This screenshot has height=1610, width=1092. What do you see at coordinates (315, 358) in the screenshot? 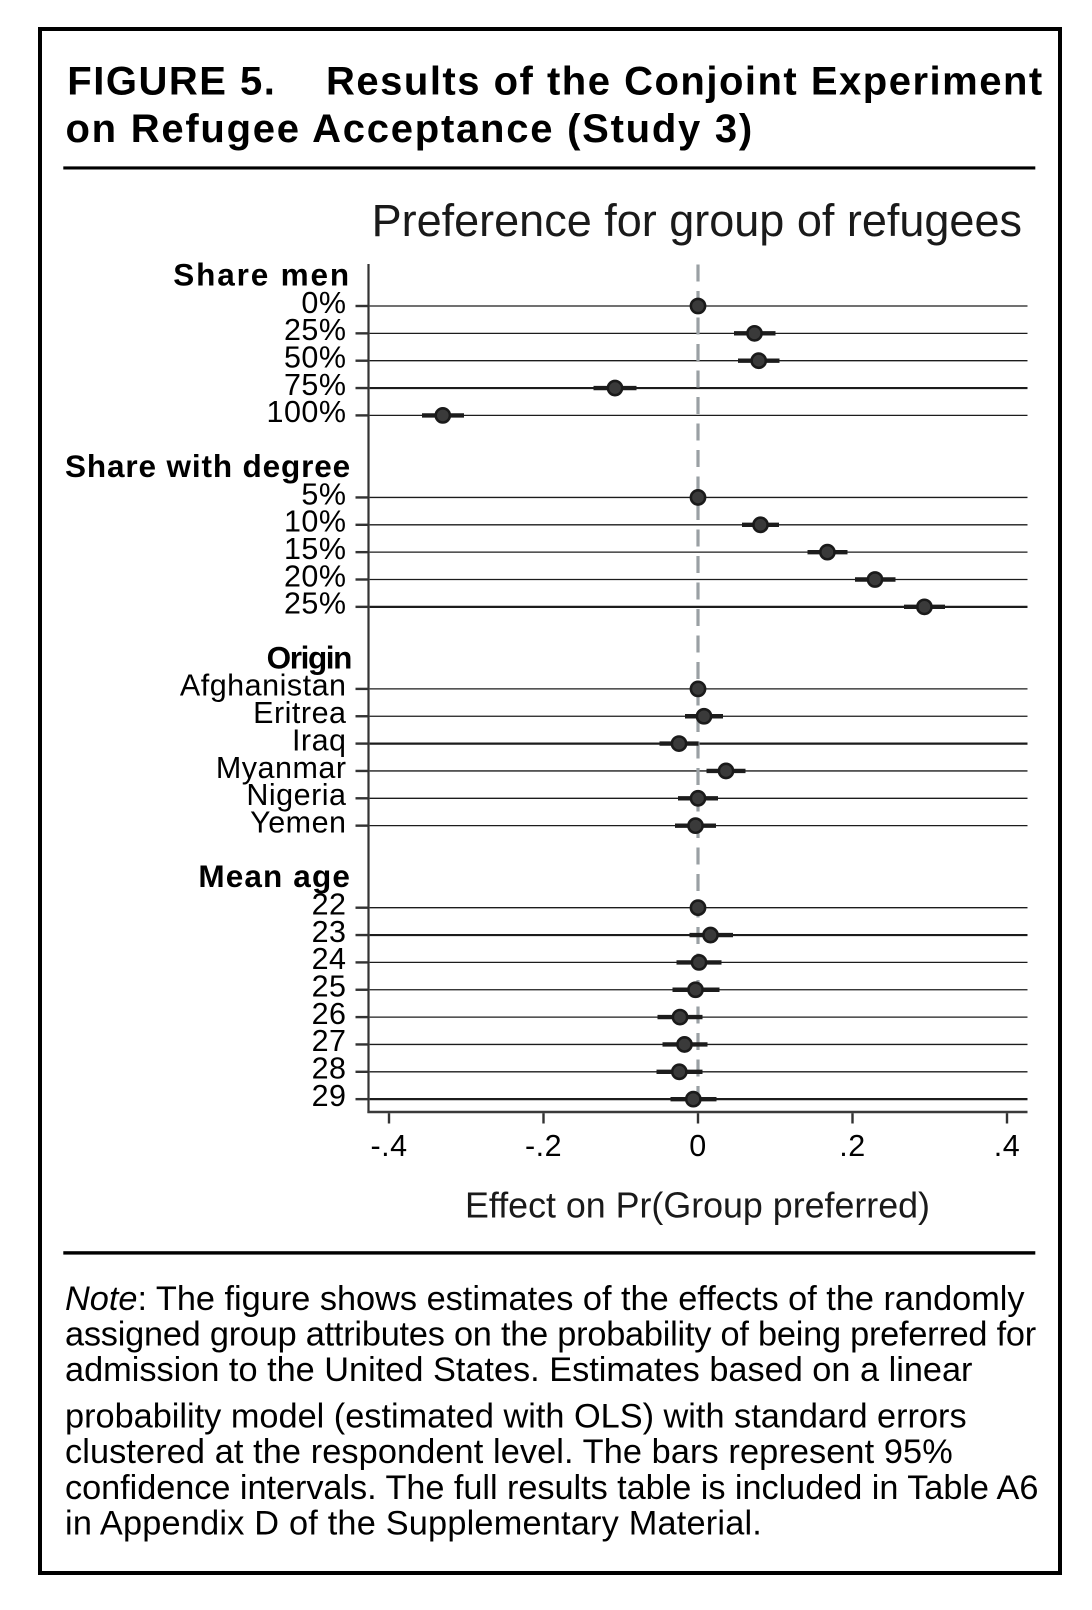
I see `svg-text: 50%` at bounding box center [315, 358].